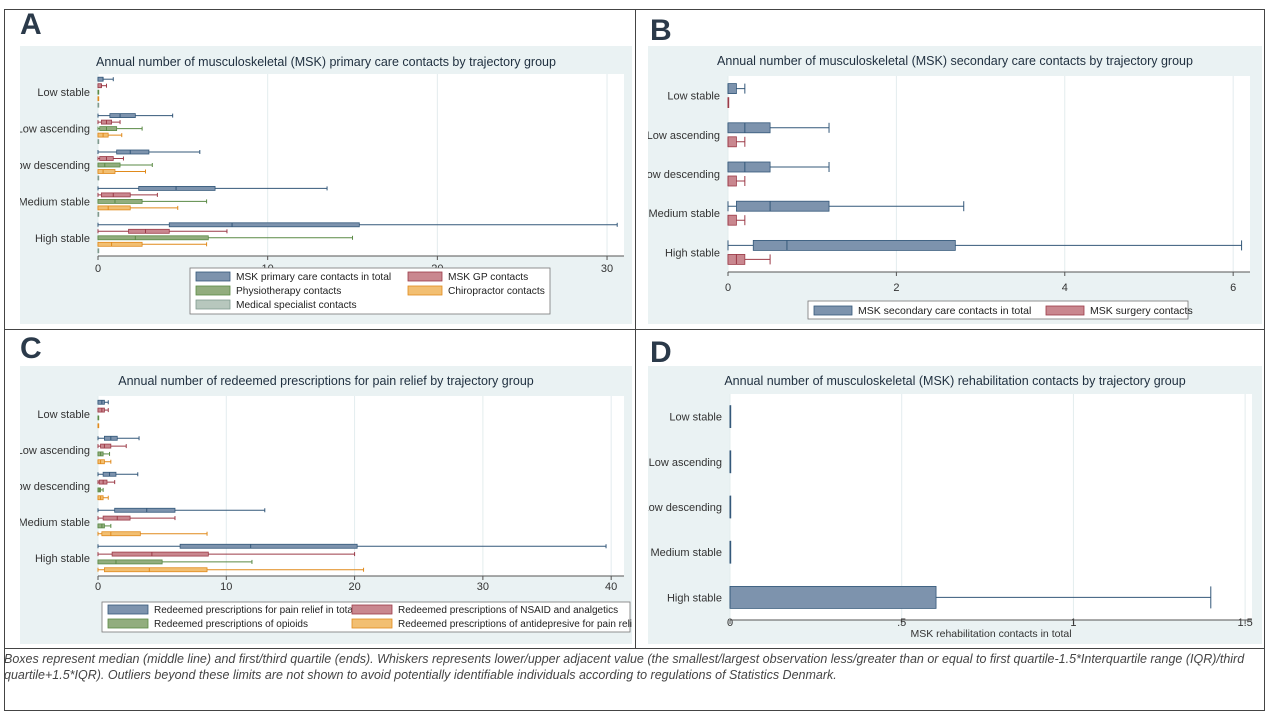 The image size is (1270, 713). Describe the element at coordinates (695, 418) in the screenshot. I see `chart-d-group-label: Low stable` at that location.